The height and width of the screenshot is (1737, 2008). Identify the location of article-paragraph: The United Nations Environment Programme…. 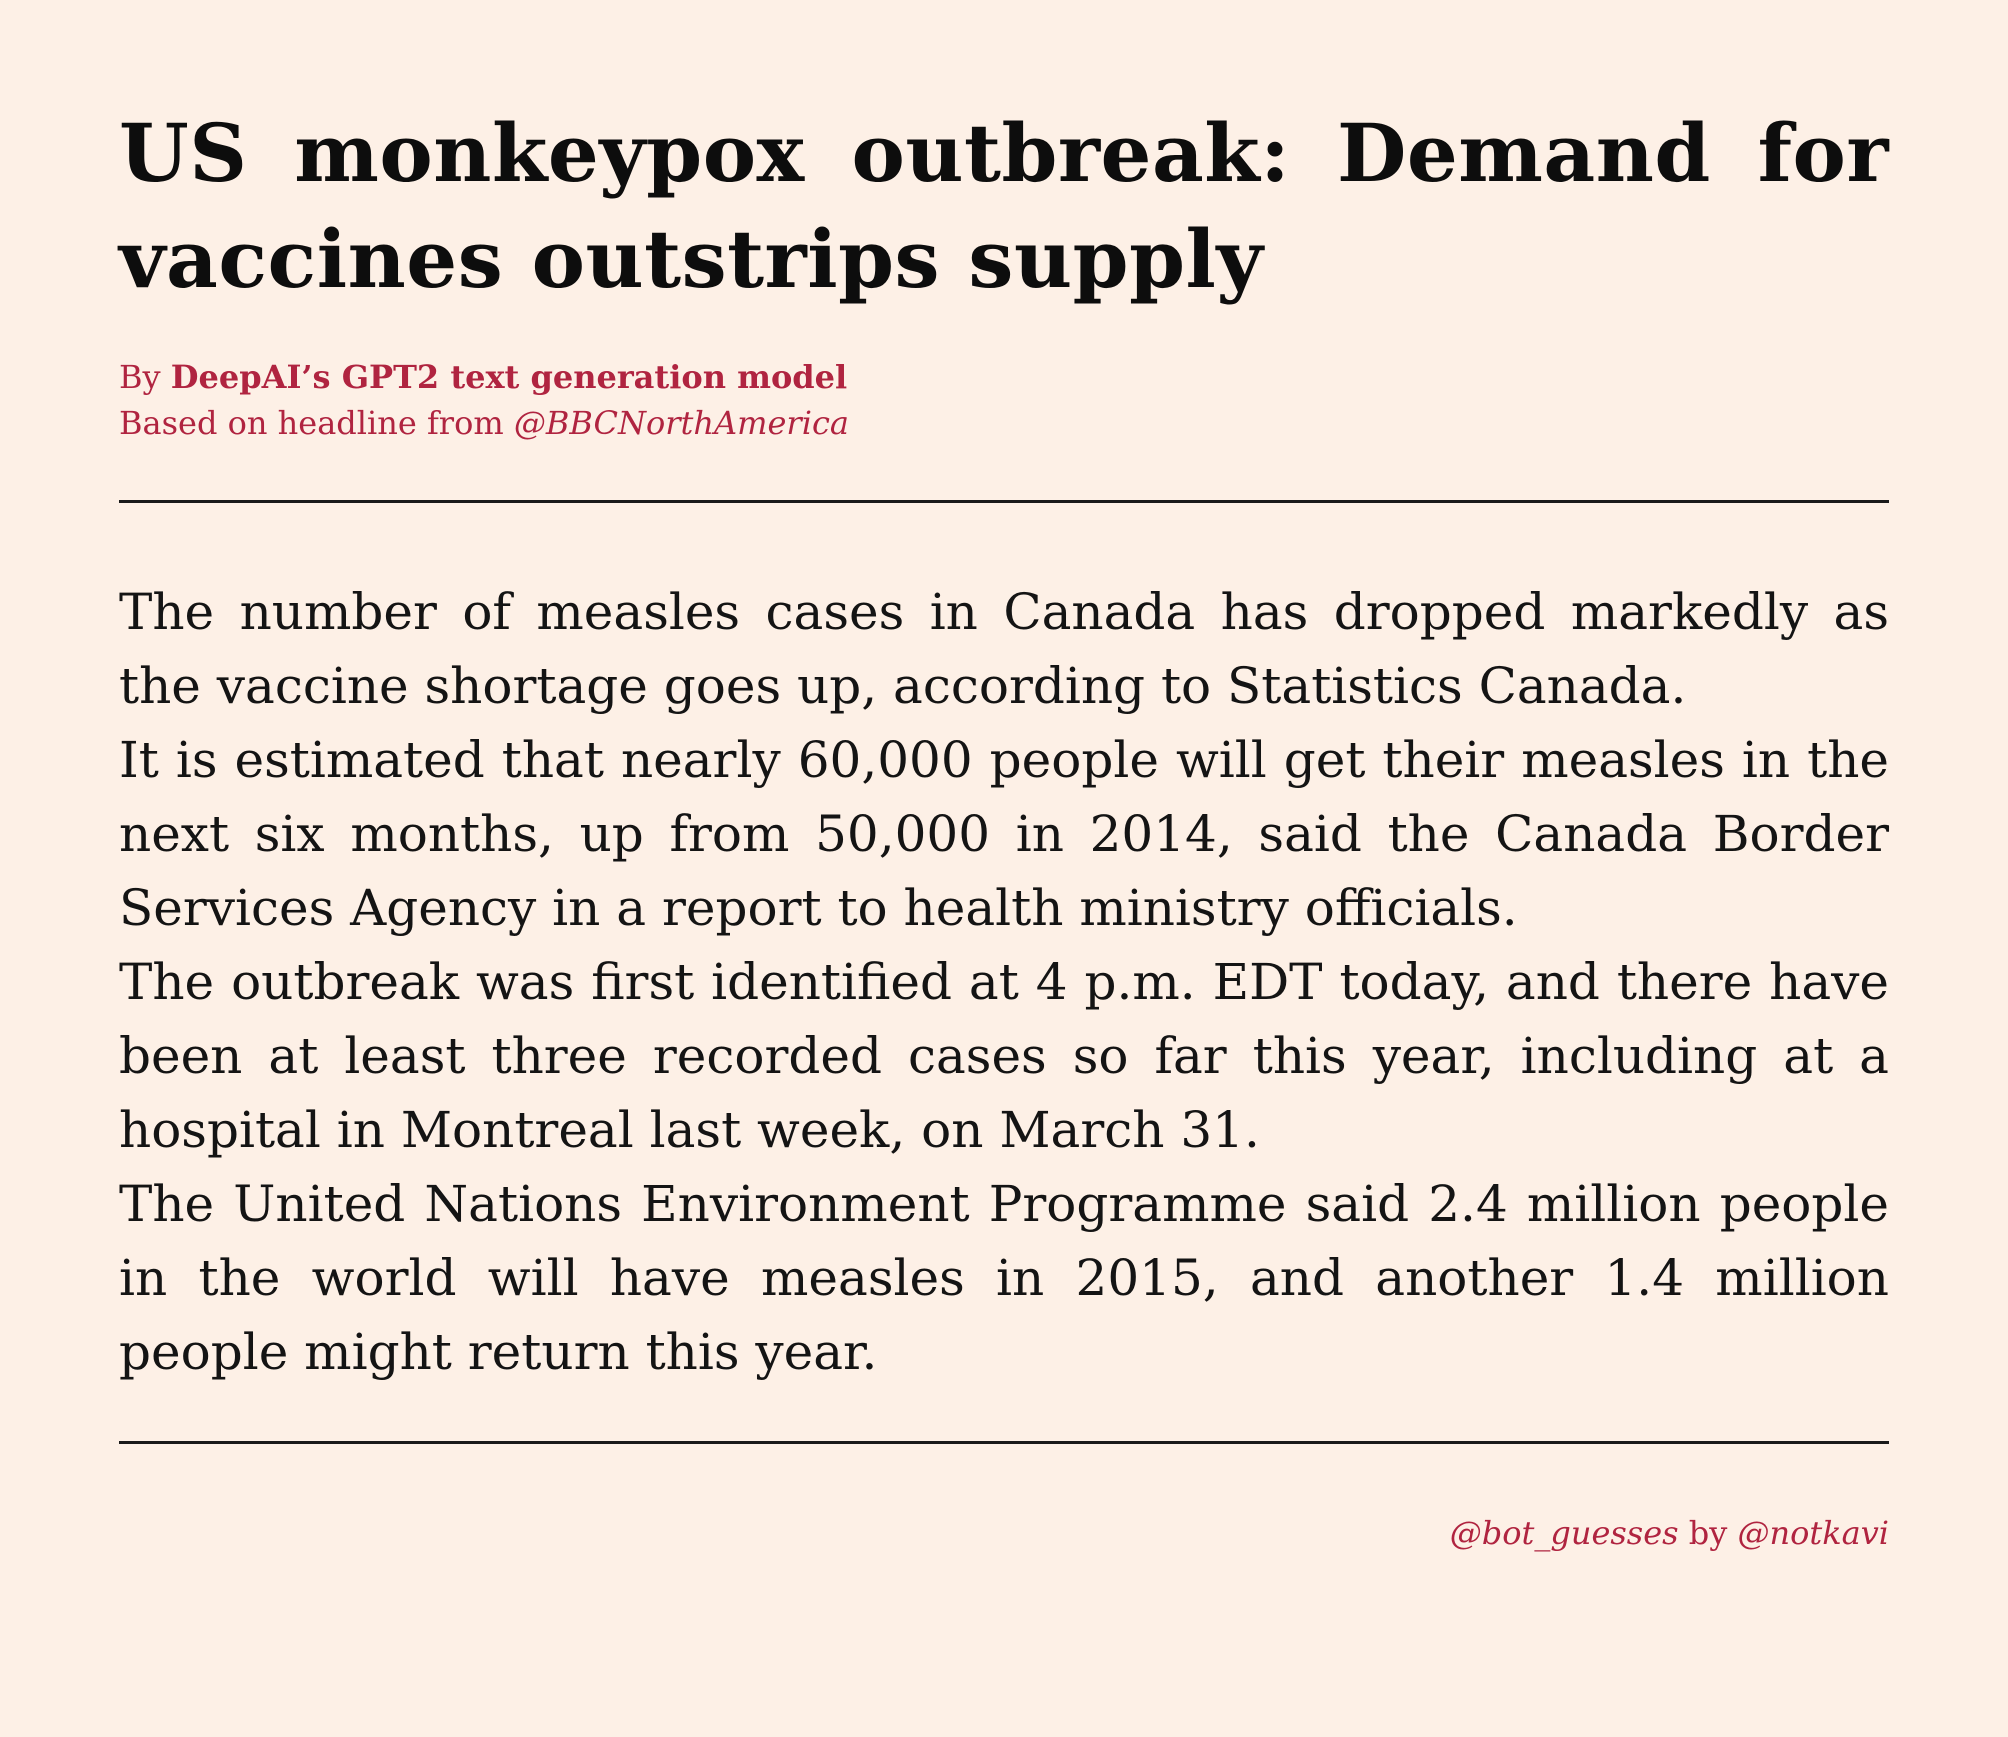
(1004, 1278).